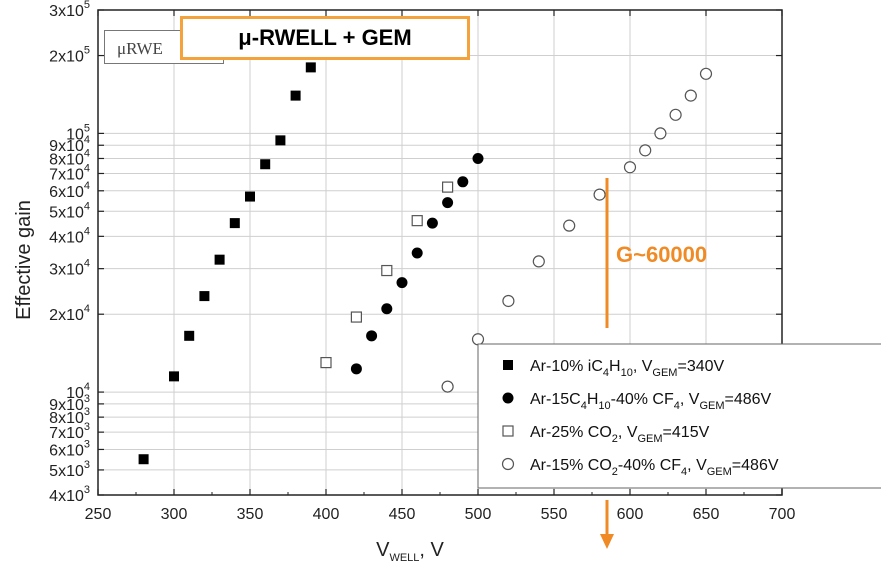  I want to click on legend-label-2: Ar-15C4H10-40% CF4, VGEM=486V, so click(651, 401).